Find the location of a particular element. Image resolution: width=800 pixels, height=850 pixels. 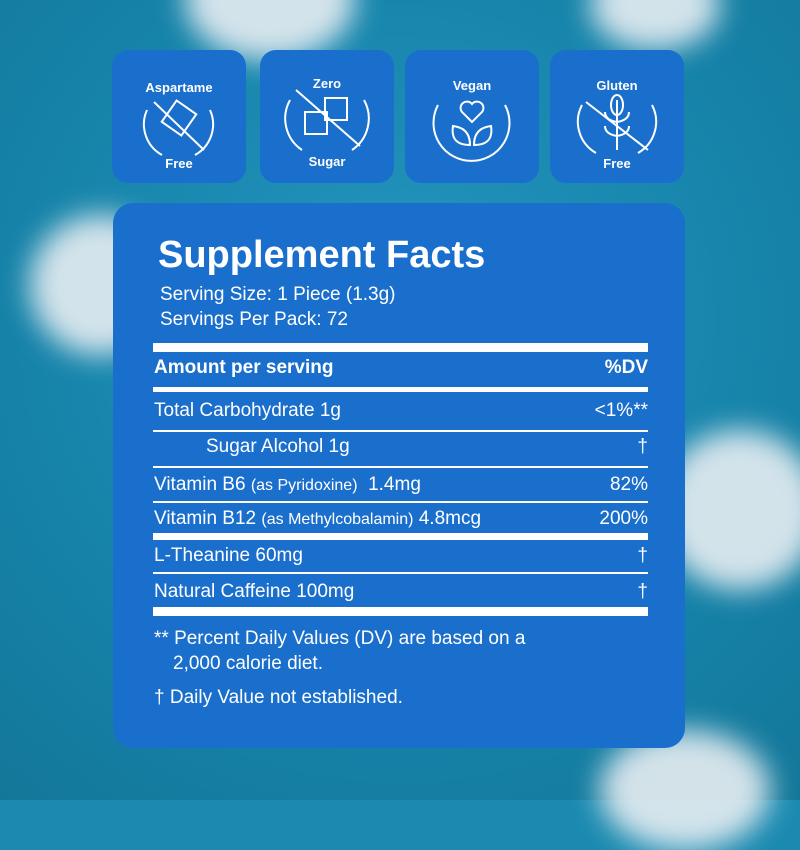

svg-text: Aspartame is located at coordinates (178, 87).